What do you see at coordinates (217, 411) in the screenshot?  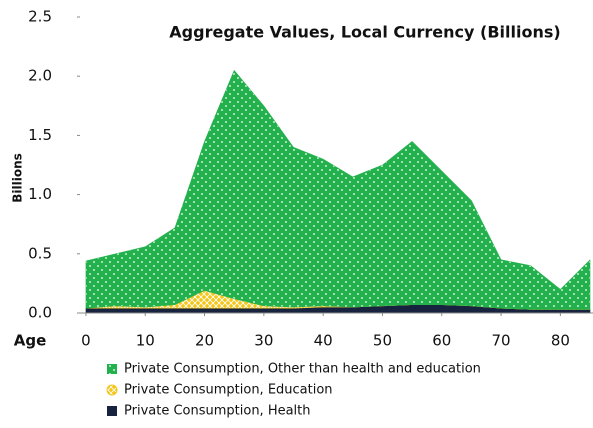 I see `legend-label: Private Consumption, Health` at bounding box center [217, 411].